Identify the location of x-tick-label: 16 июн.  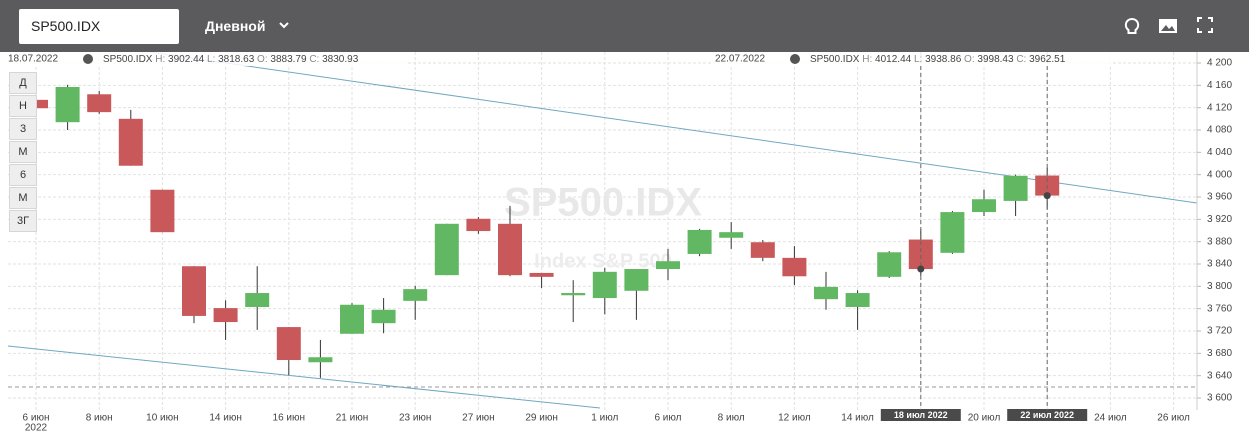
(289, 418).